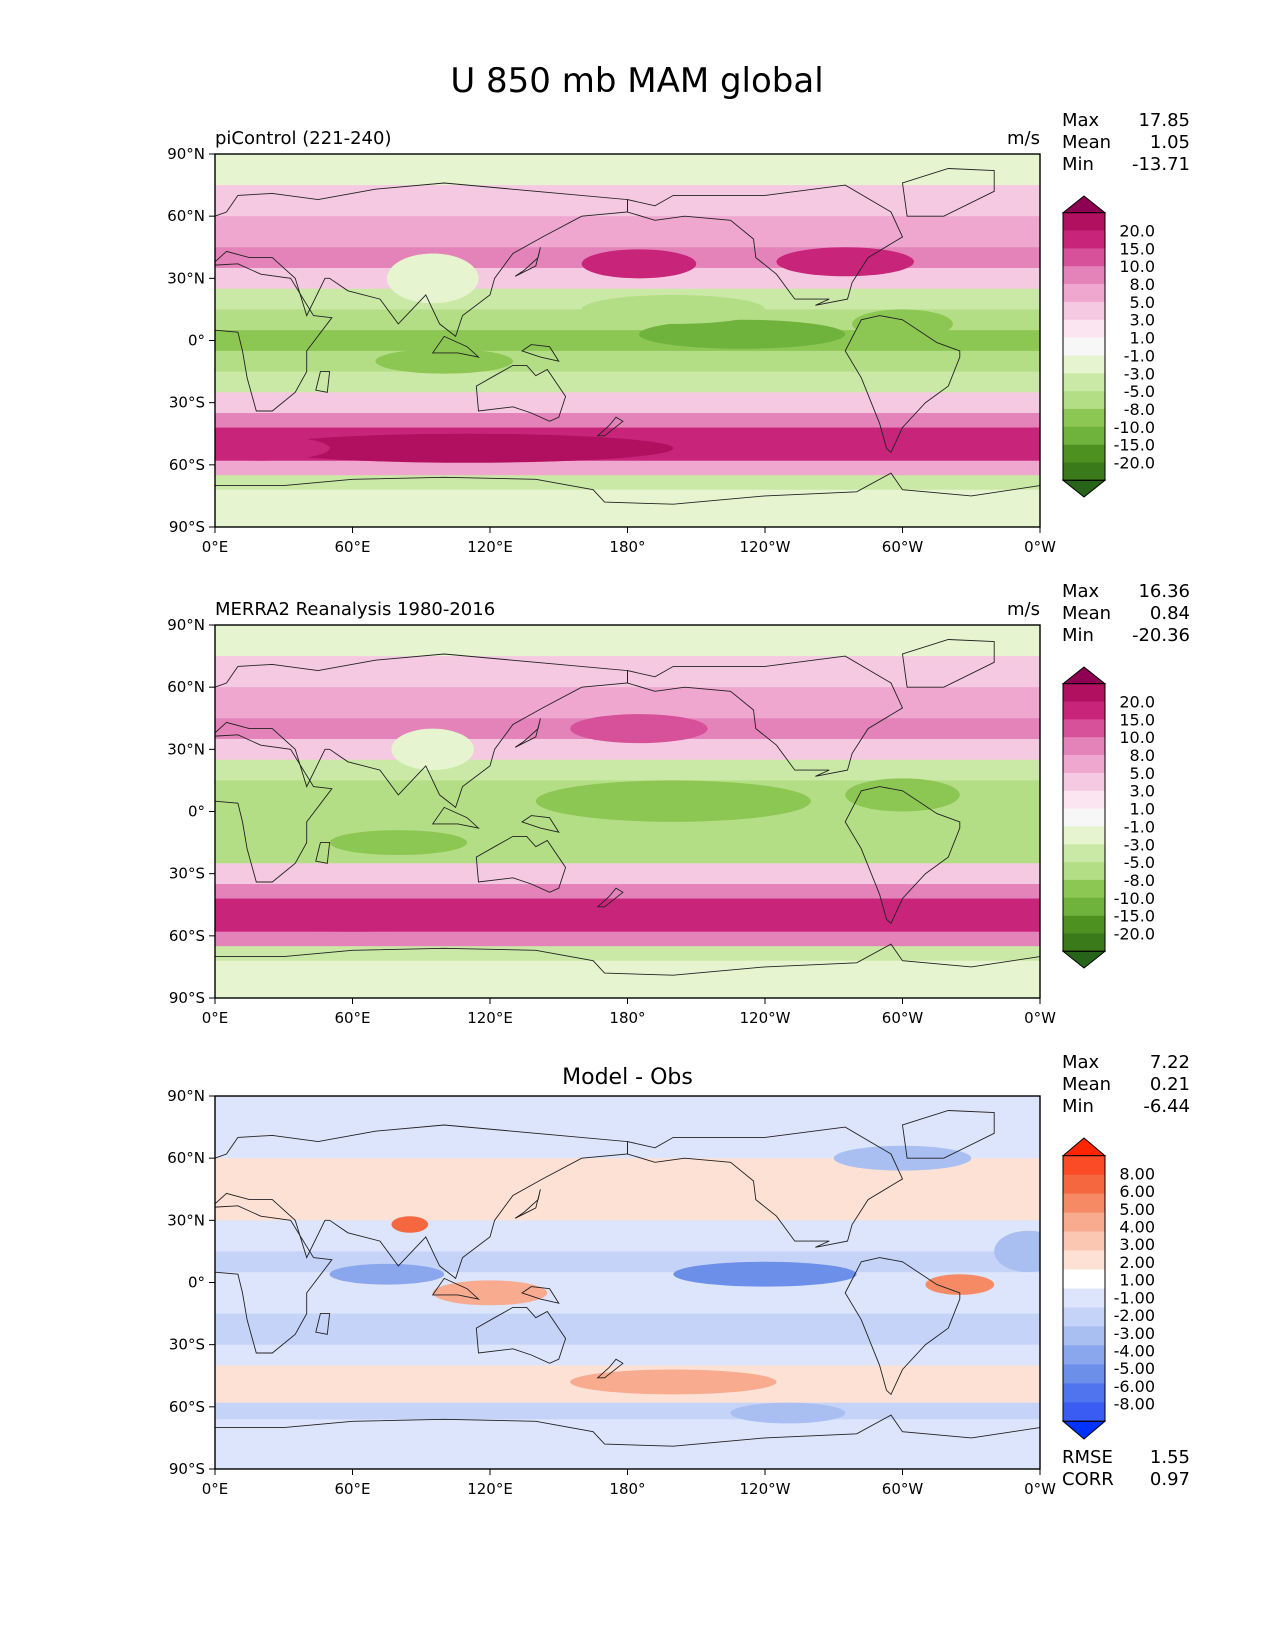  What do you see at coordinates (355, 609) in the screenshot?
I see `panel-title: MERRA2 Reanalysis 1980-2016` at bounding box center [355, 609].